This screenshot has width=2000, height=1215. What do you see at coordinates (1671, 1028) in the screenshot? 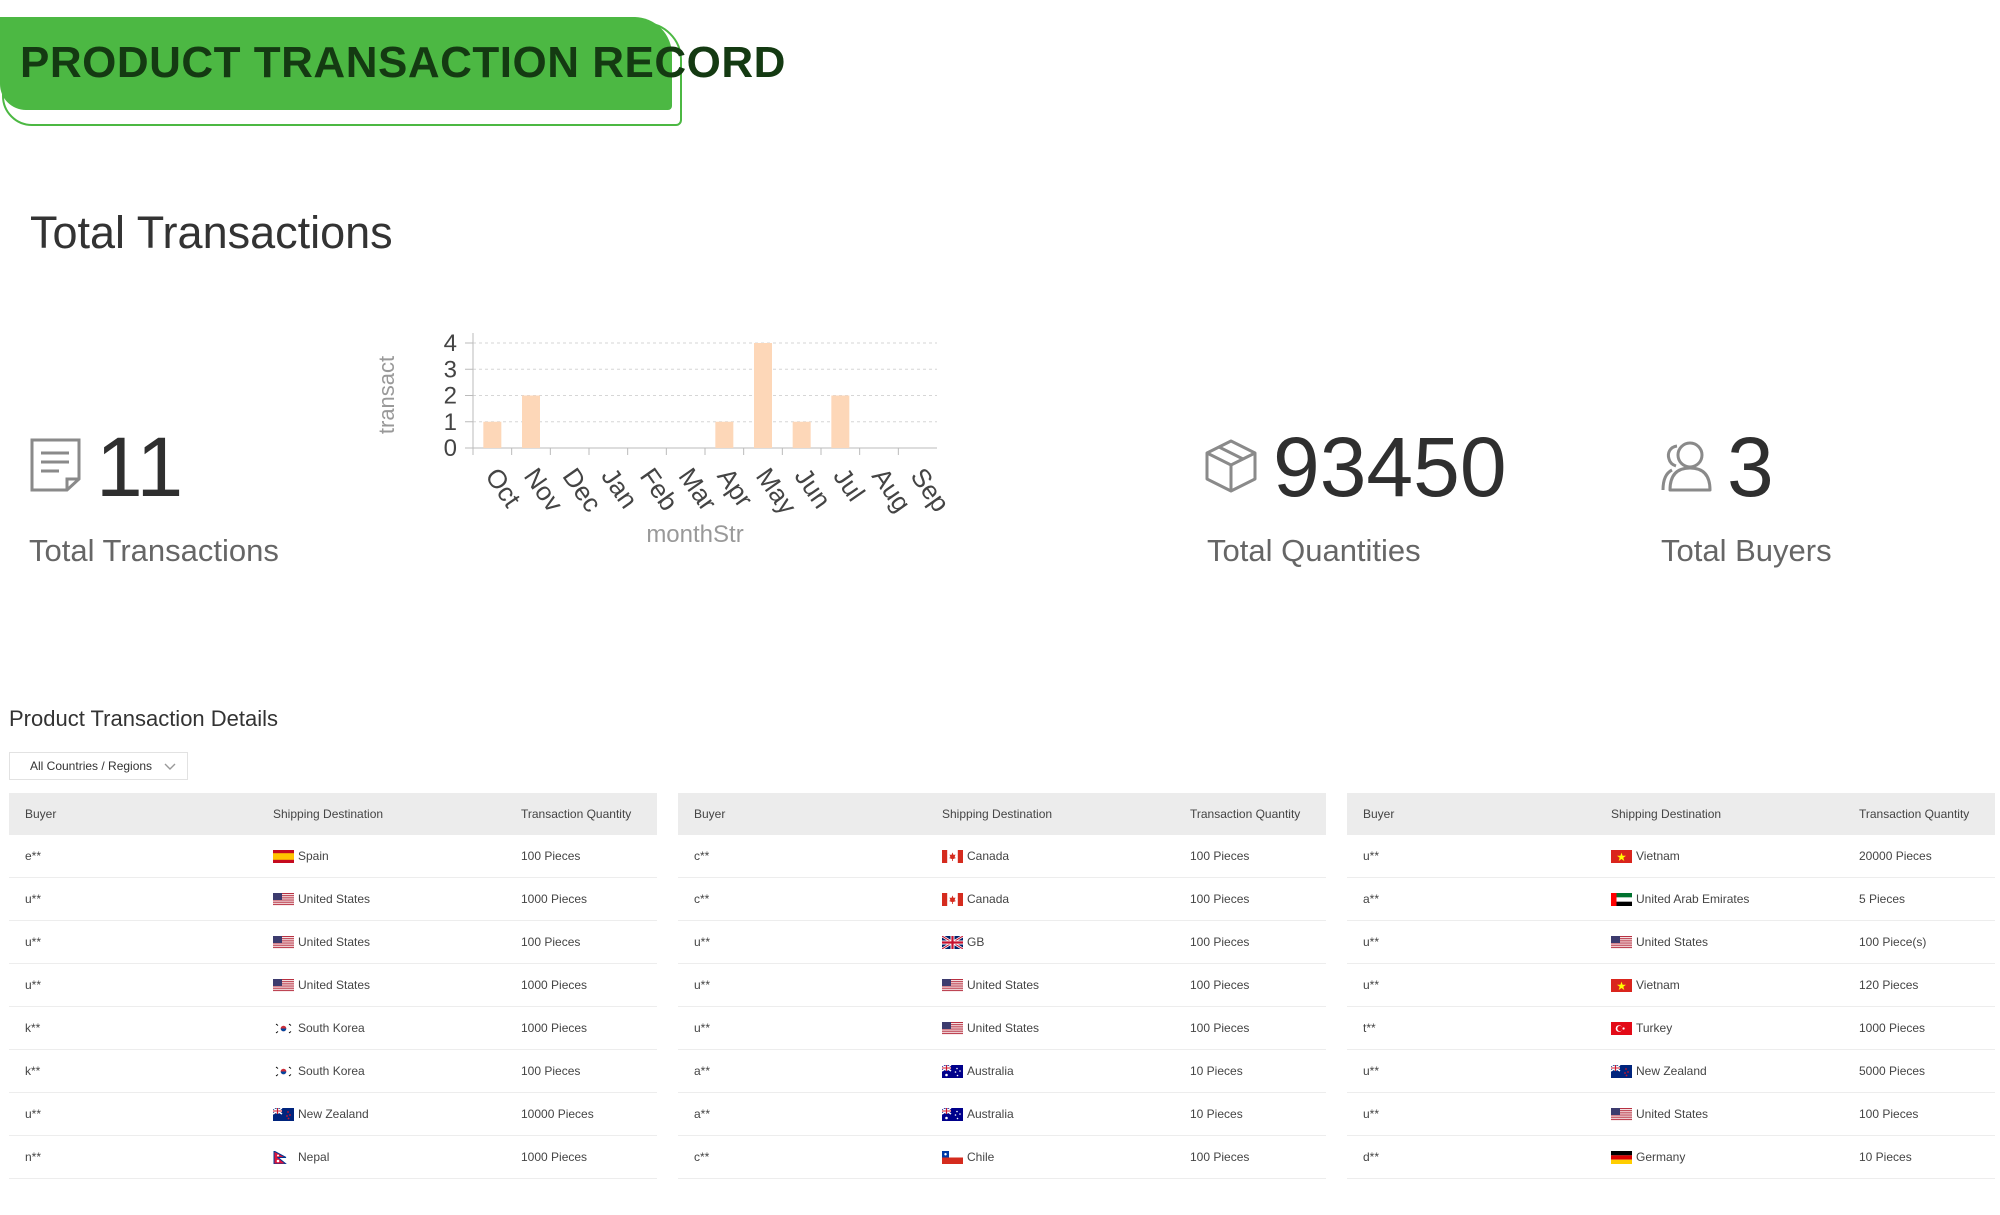
I see `table-row: t** Turkey 1000 Pieces` at bounding box center [1671, 1028].